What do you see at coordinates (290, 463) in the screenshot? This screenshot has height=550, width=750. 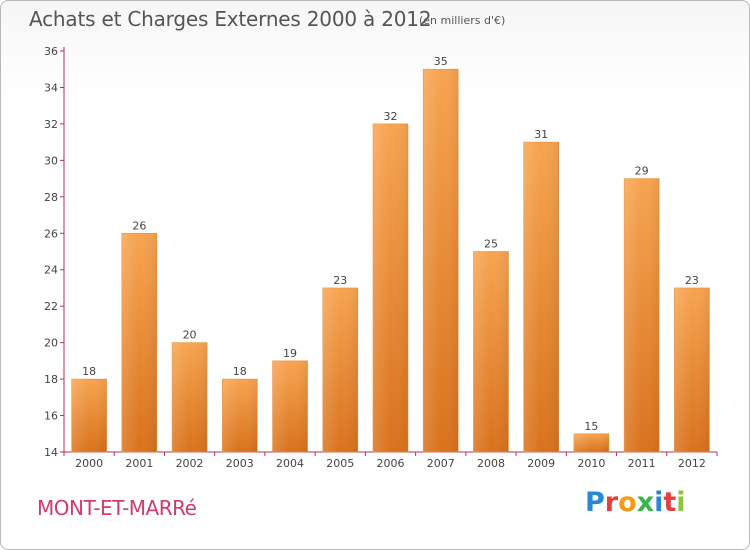 I see `x-tick-label: 2004` at bounding box center [290, 463].